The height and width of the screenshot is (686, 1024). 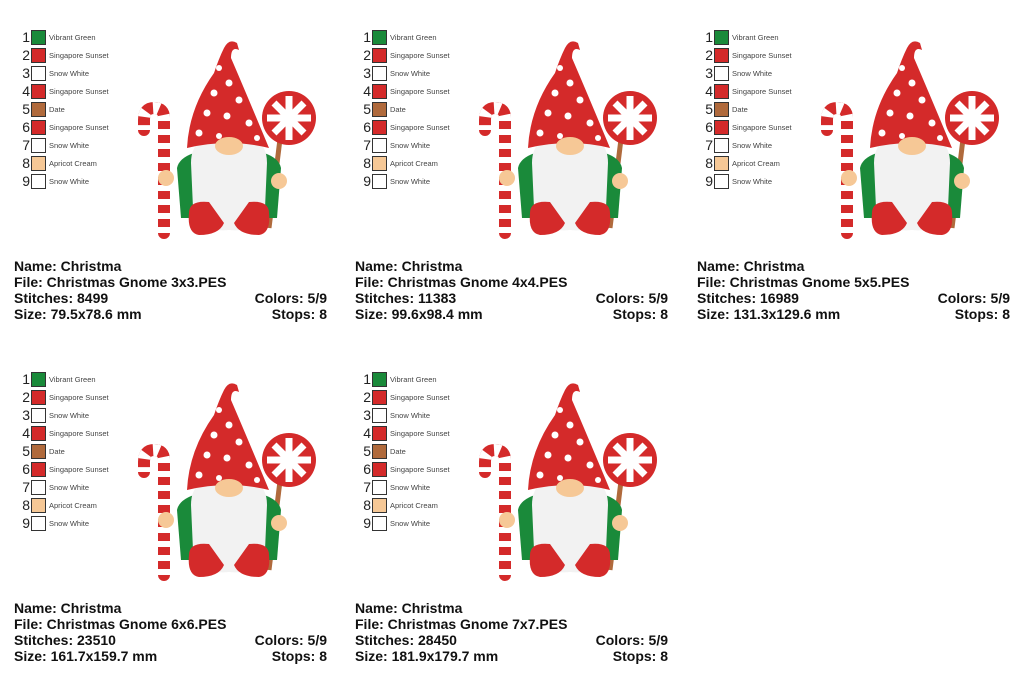 I want to click on color-name: Apricot Cream, so click(x=73, y=163).